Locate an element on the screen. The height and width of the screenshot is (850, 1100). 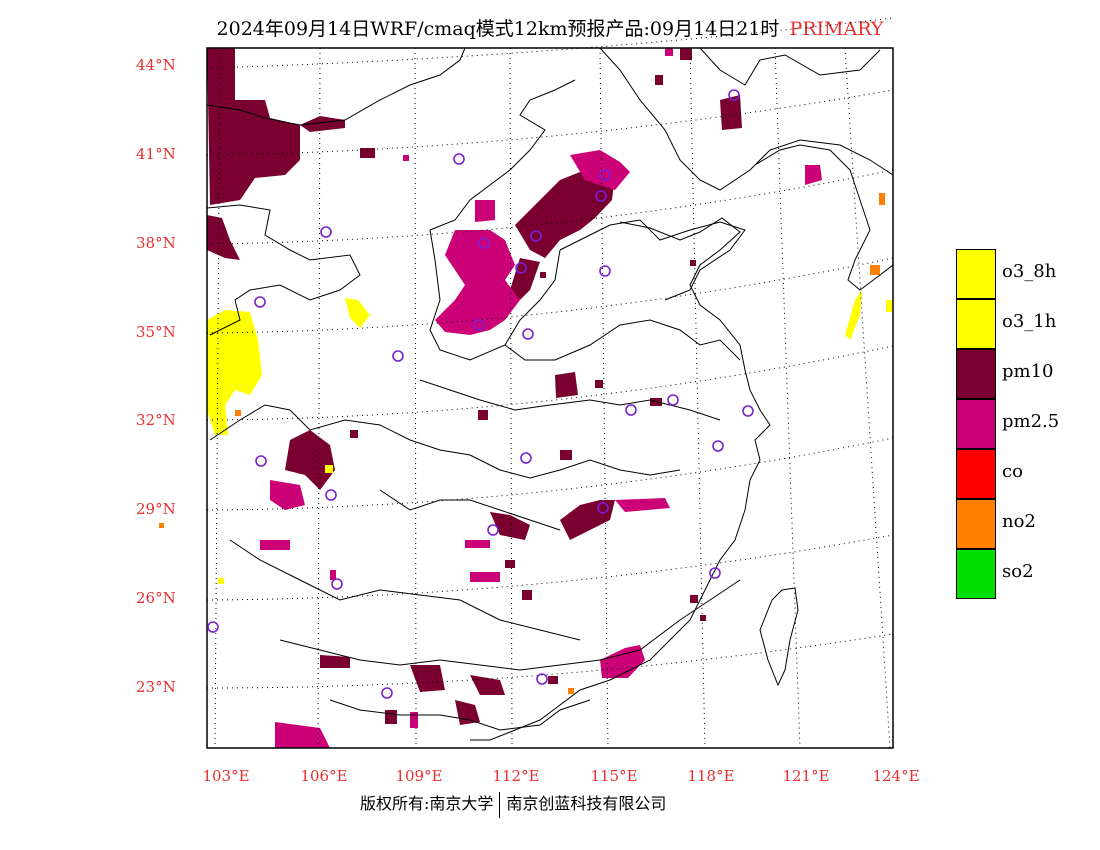
pm10-patch-west is located at coordinates (223, 237).